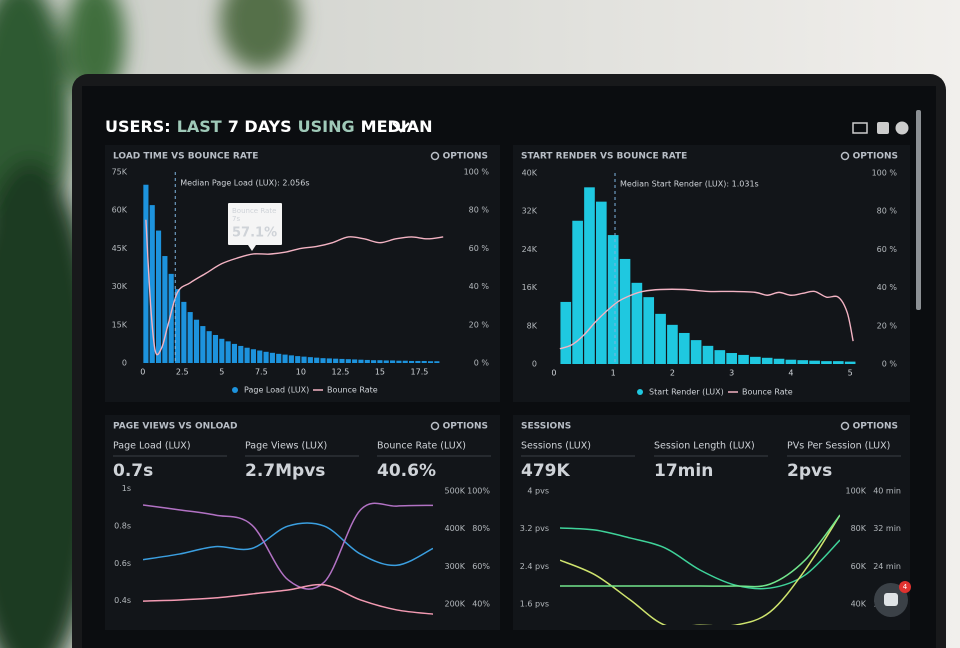 This screenshot has height=648, width=960. Describe the element at coordinates (326, 126) in the screenshot. I see `header-word: USING` at that location.